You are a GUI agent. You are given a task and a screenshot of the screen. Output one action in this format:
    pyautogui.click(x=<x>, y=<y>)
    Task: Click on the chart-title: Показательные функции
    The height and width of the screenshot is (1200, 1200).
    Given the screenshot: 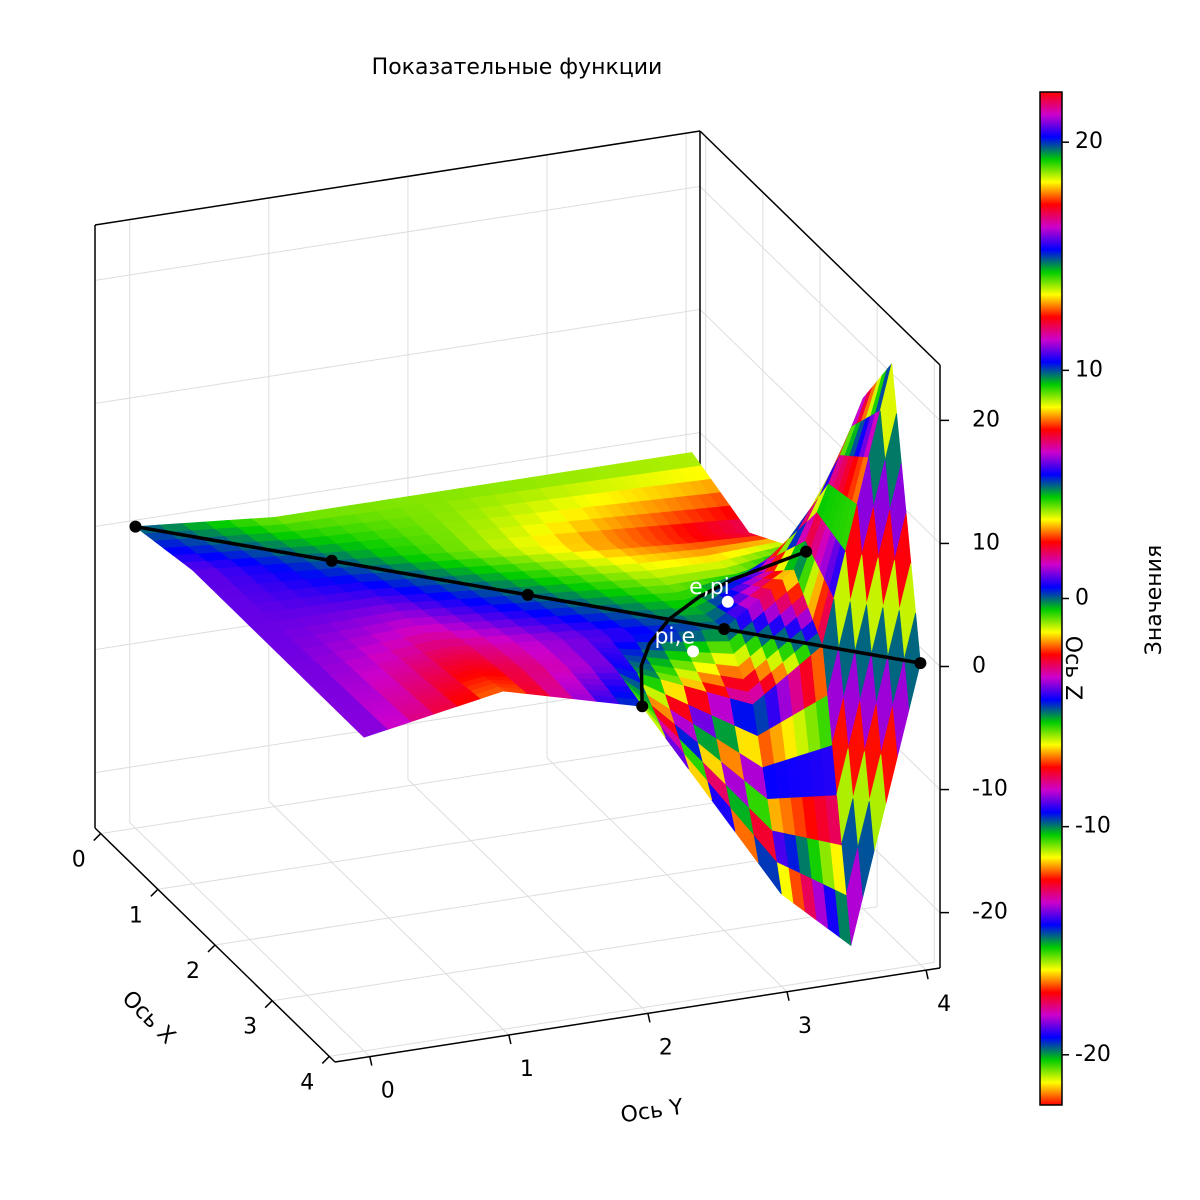 What is the action you would take?
    pyautogui.click(x=517, y=67)
    